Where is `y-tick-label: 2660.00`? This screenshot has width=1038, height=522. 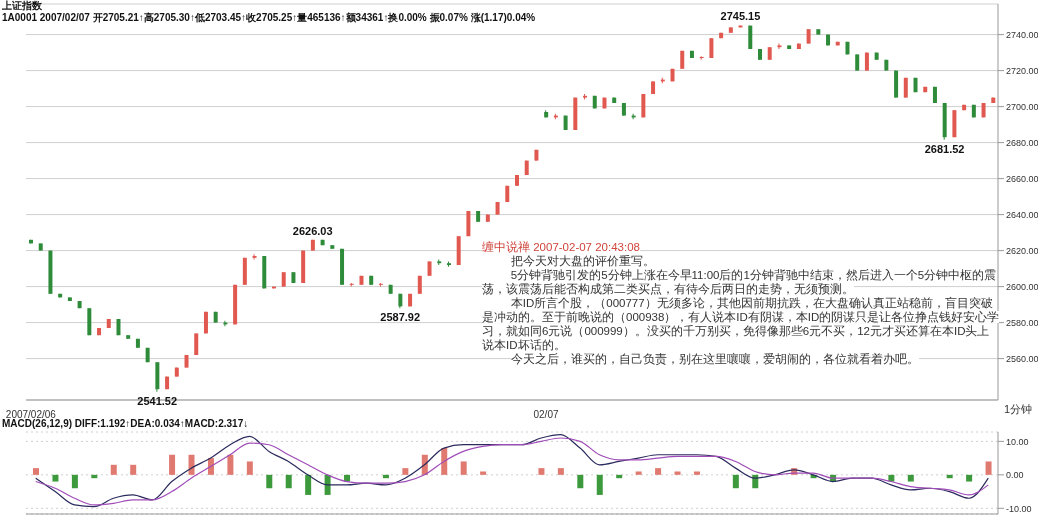
y-tick-label: 2660.00 is located at coordinates (1022, 178).